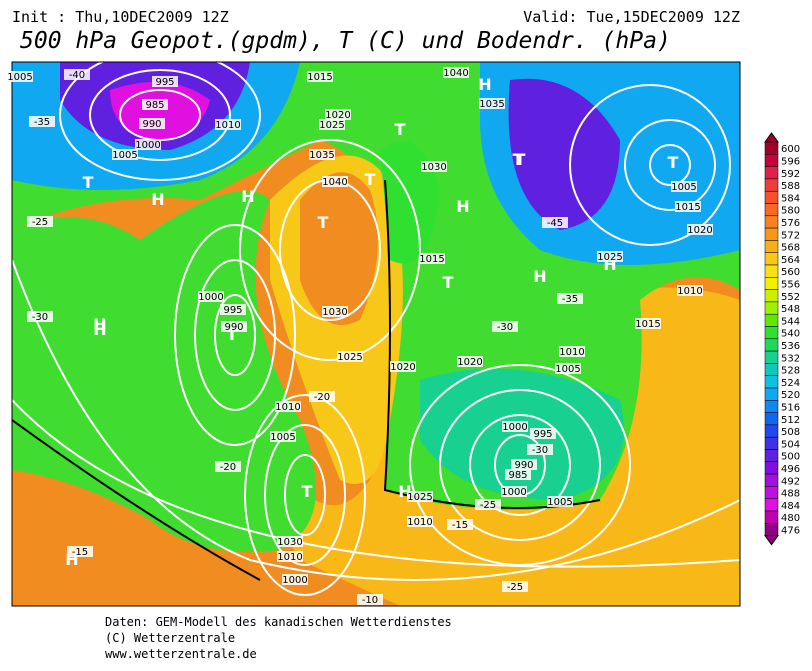 This screenshot has width=812, height=671. What do you see at coordinates (181, 654) in the screenshot?
I see `footer: www.wetterzentrale.de` at bounding box center [181, 654].